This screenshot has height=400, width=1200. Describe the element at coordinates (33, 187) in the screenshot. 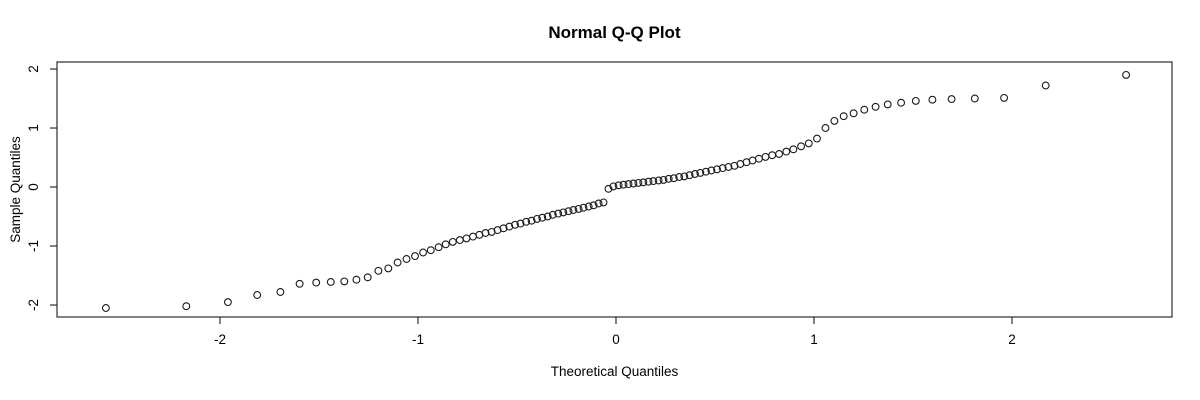

I see `y-tick-label: 0` at that location.